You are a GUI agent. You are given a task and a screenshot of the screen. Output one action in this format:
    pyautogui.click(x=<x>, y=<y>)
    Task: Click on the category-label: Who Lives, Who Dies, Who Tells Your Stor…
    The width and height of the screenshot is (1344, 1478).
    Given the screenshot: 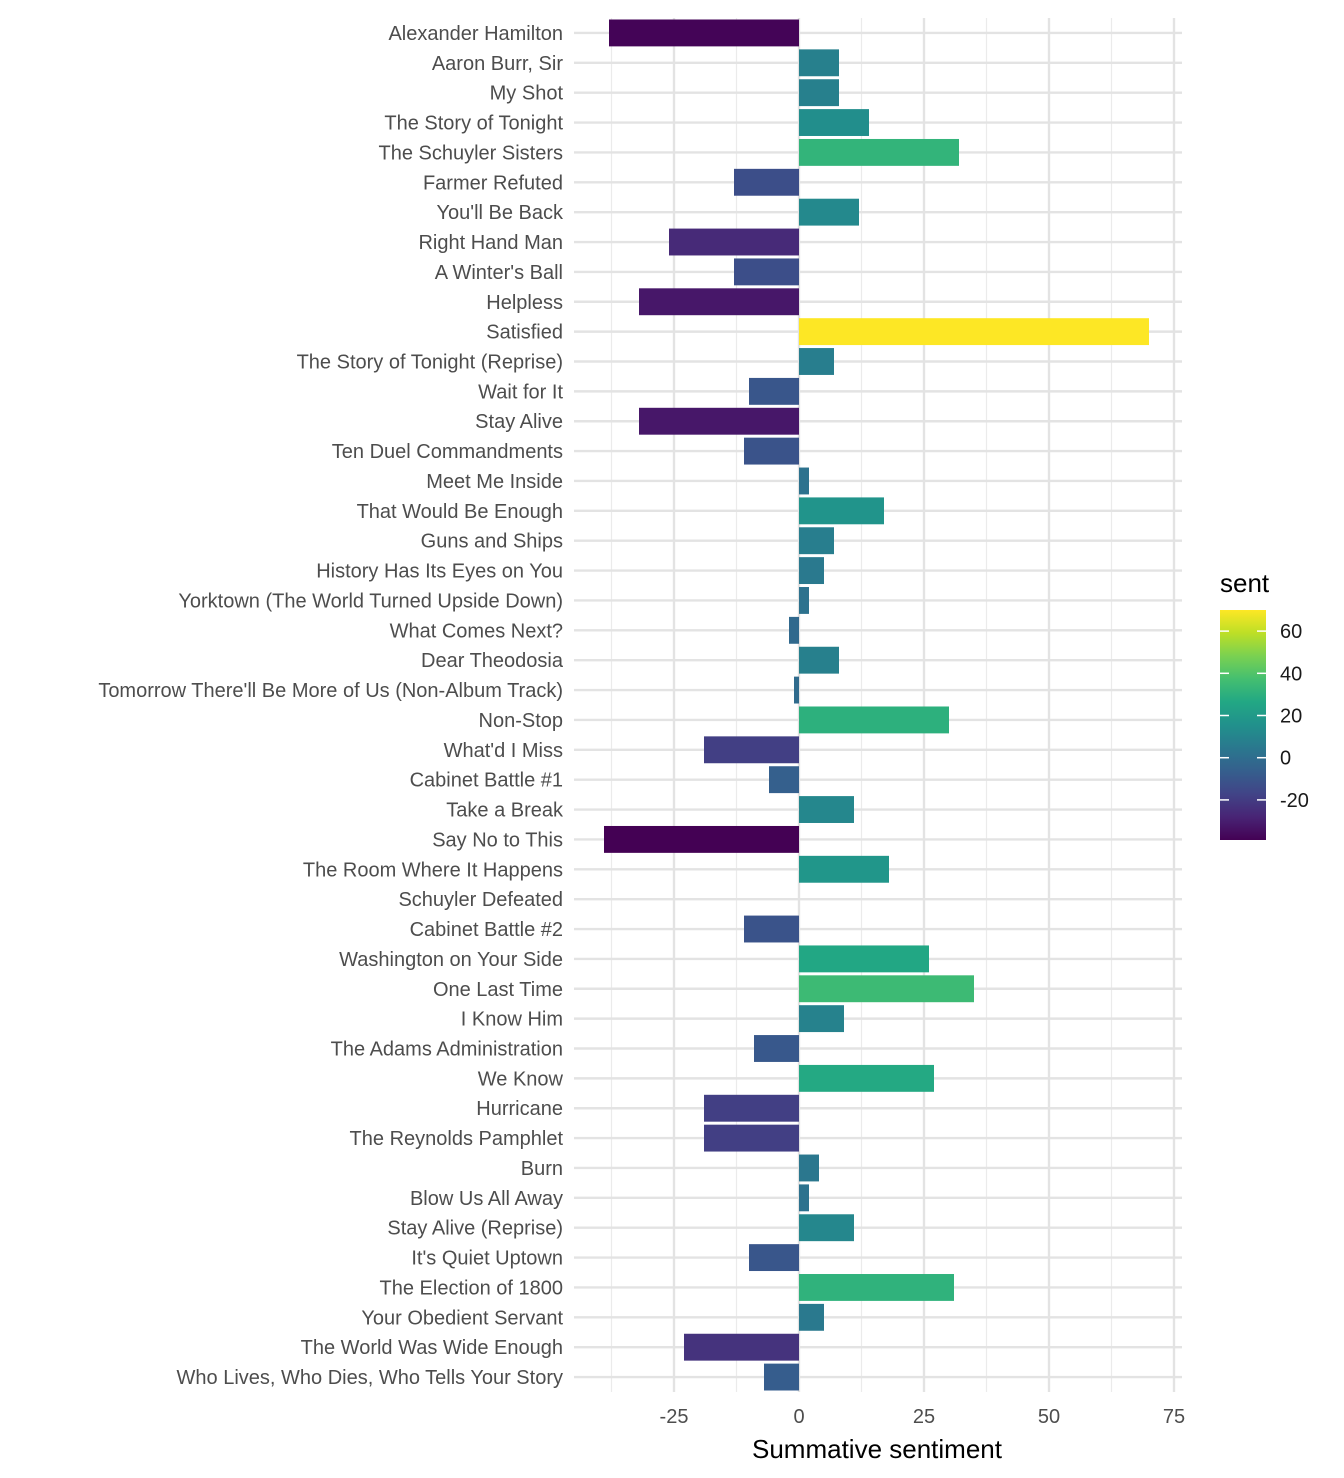 What is the action you would take?
    pyautogui.click(x=370, y=1378)
    